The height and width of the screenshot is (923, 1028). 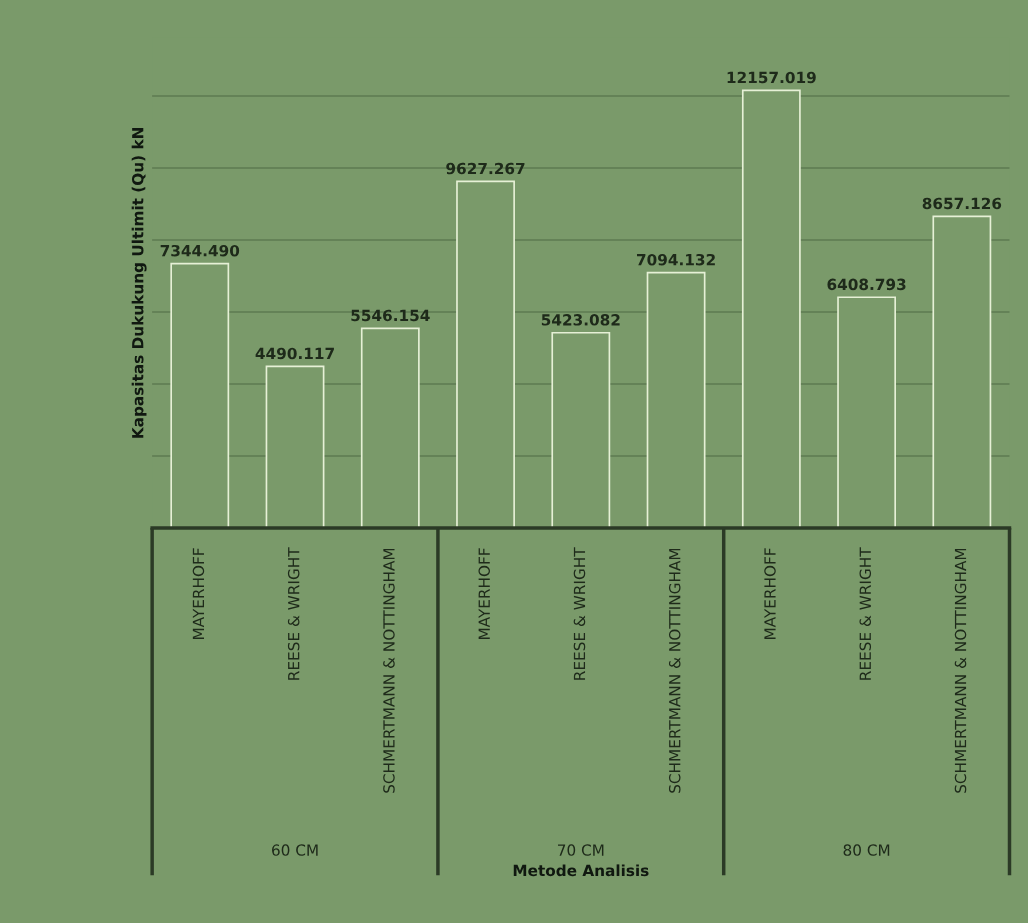 What do you see at coordinates (962, 203) in the screenshot?
I see `data-label: 8657.126` at bounding box center [962, 203].